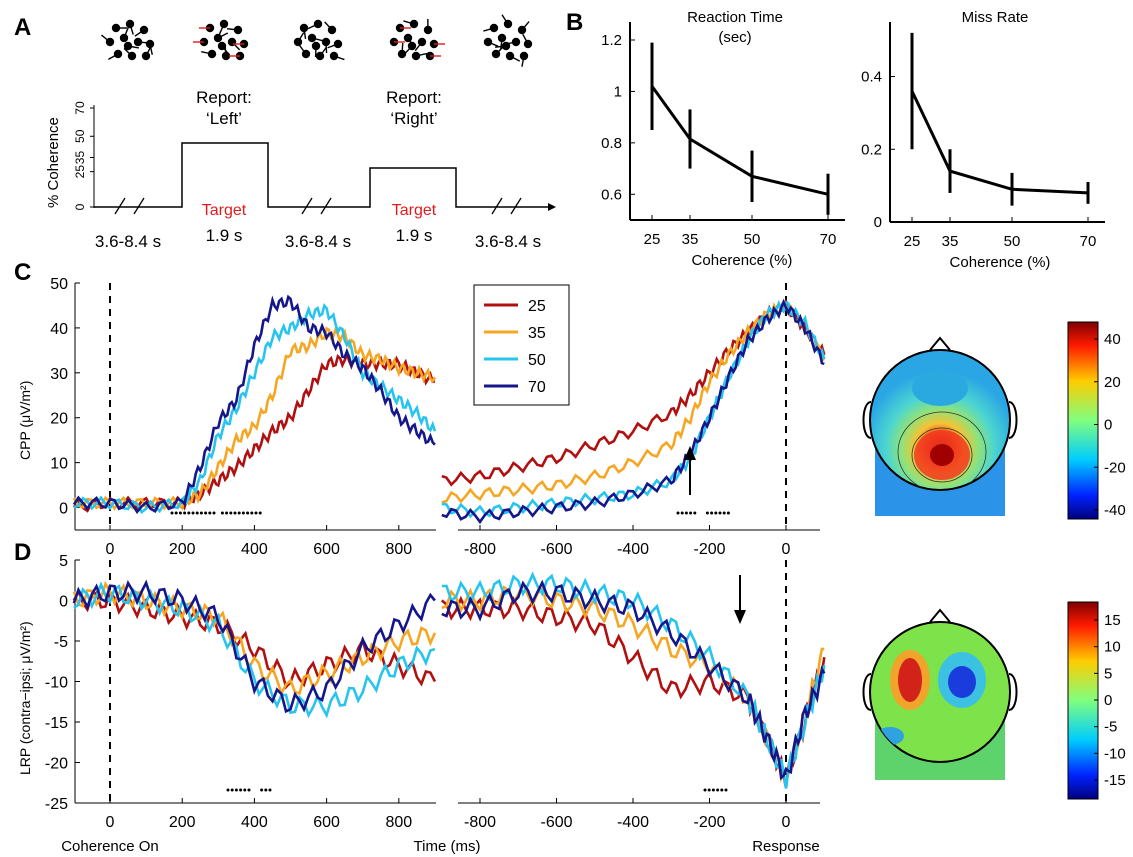 Image resolution: width=1133 pixels, height=857 pixels. I want to click on b-ytick-label: 1.2, so click(611, 40).